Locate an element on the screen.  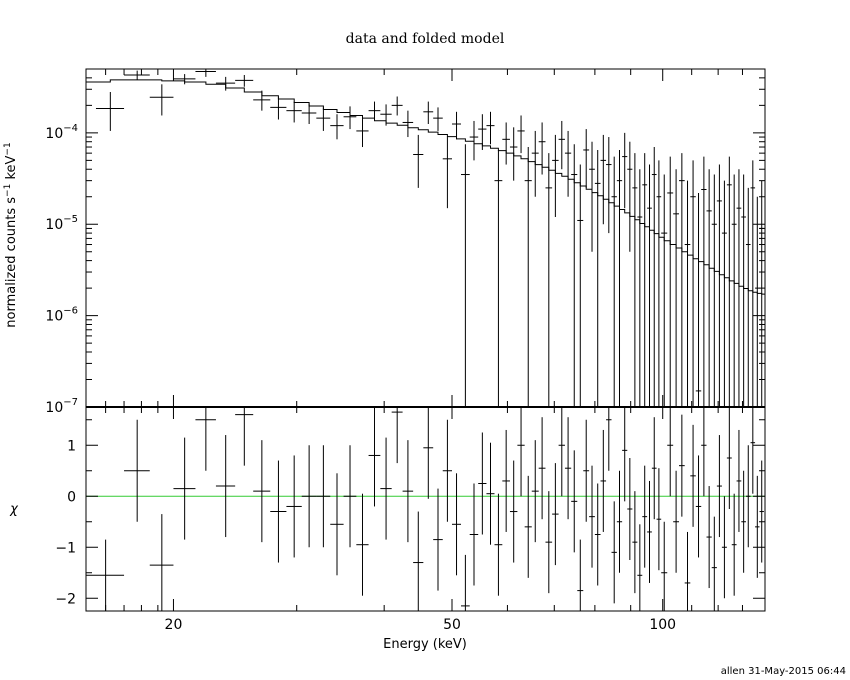
chart-title: data and folded model is located at coordinates (425, 39).